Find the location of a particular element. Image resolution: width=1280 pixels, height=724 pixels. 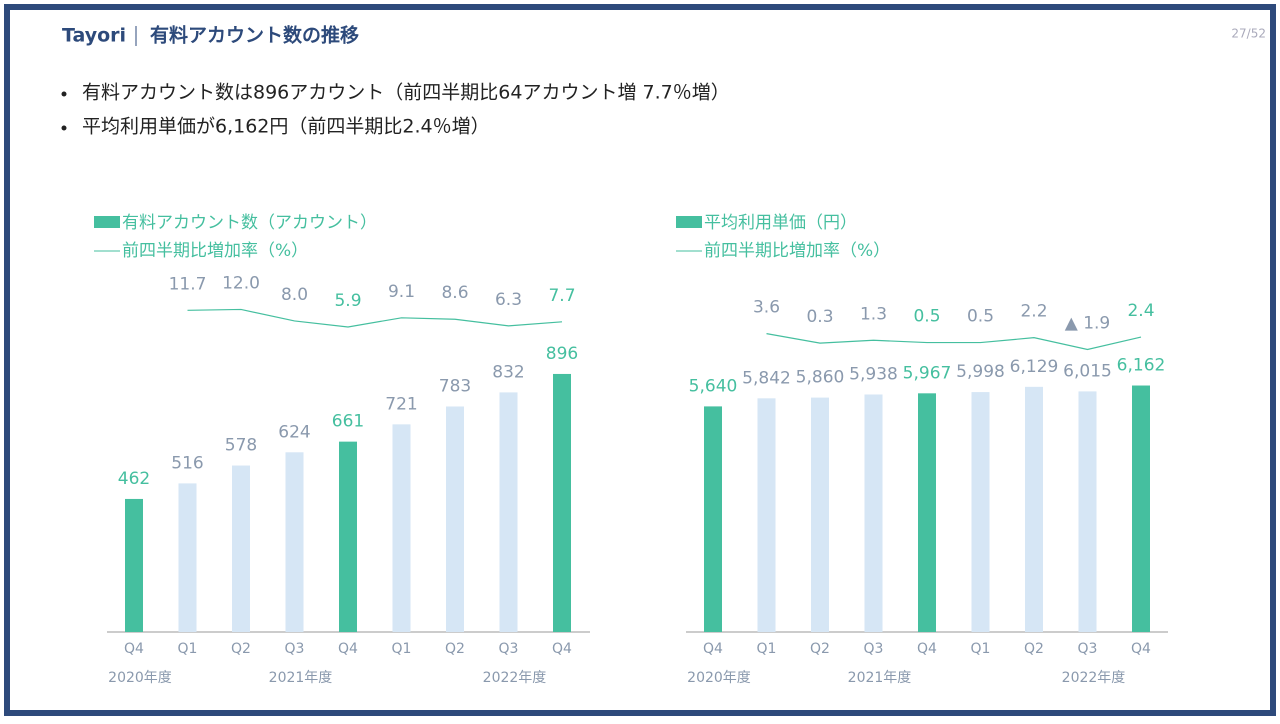

line-label: 8.0 is located at coordinates (294, 295).